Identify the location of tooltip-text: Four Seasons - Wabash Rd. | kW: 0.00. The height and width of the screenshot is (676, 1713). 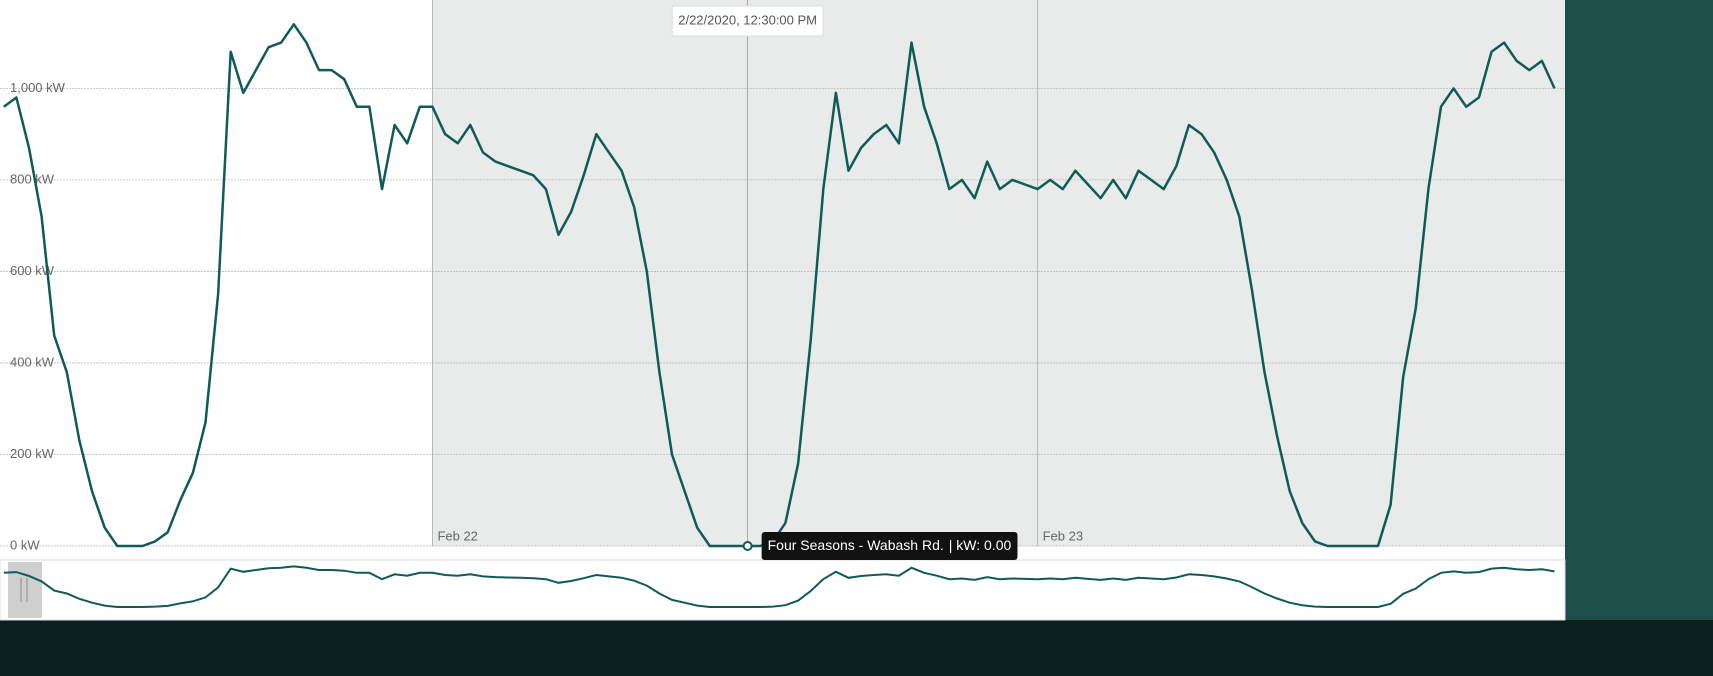
(890, 545).